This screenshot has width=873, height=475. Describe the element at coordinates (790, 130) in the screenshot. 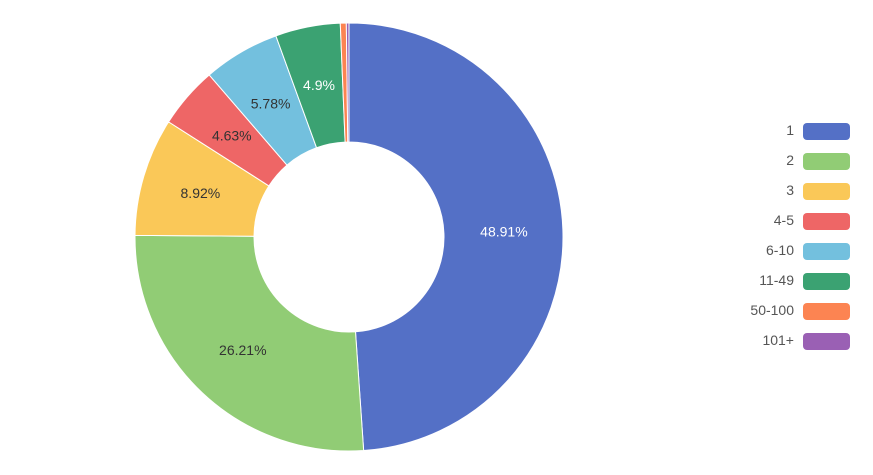

I see `legend-label: 1` at that location.